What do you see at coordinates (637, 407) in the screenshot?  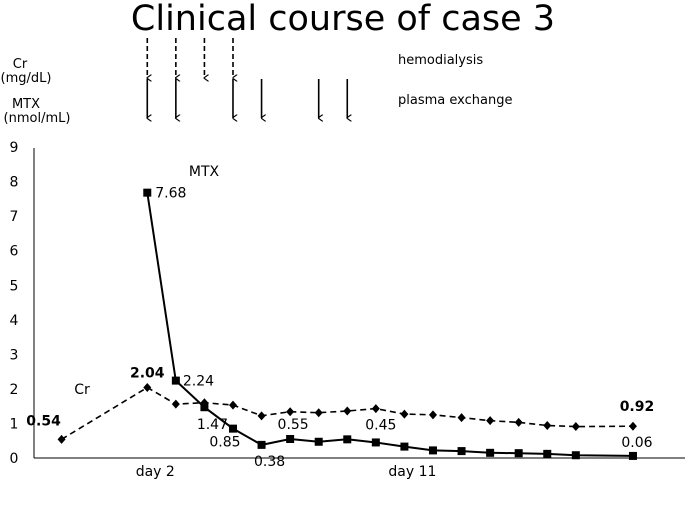 I see `cr-data-label: 0.92` at bounding box center [637, 407].